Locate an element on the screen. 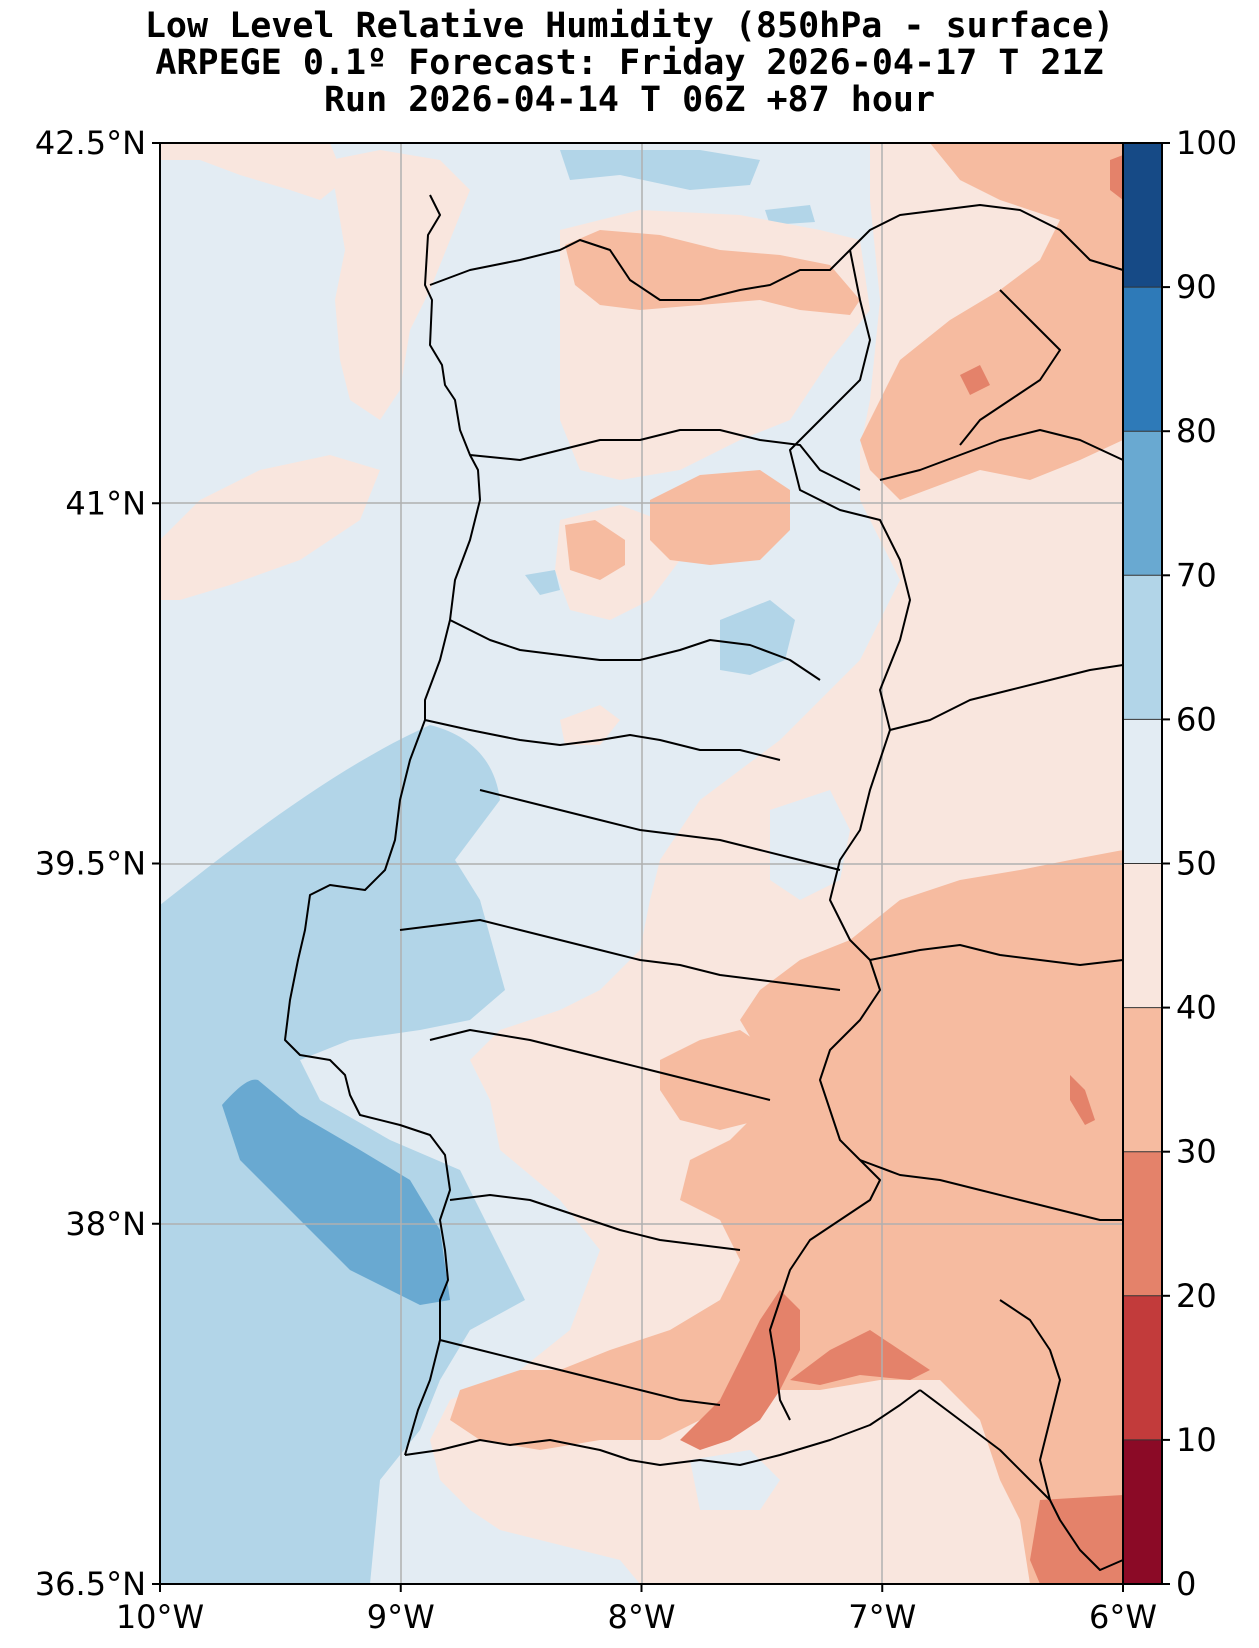 The image size is (1259, 1648). humidity-band-30-40-center-north is located at coordinates (720, 517).